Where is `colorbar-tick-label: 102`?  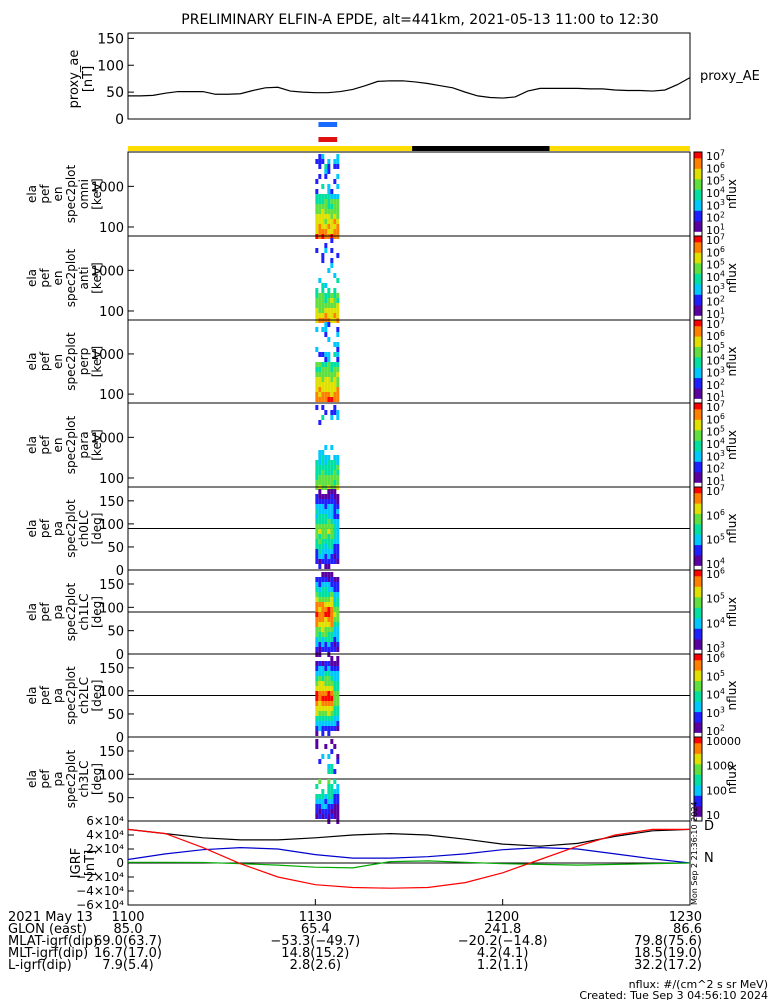
colorbar-tick-label: 102 is located at coordinates (715, 384).